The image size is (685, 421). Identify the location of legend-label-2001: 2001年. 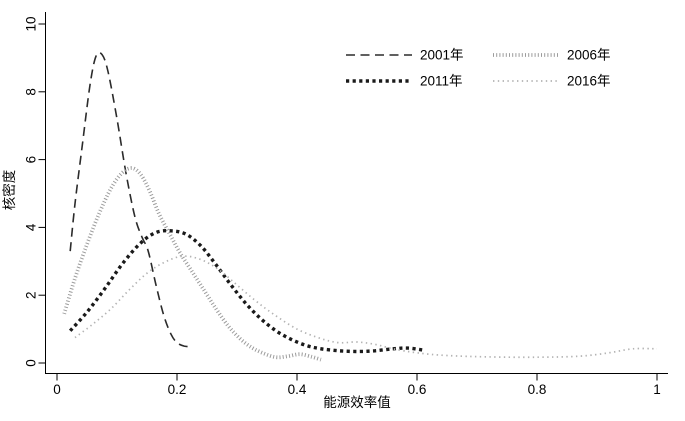
(442, 55).